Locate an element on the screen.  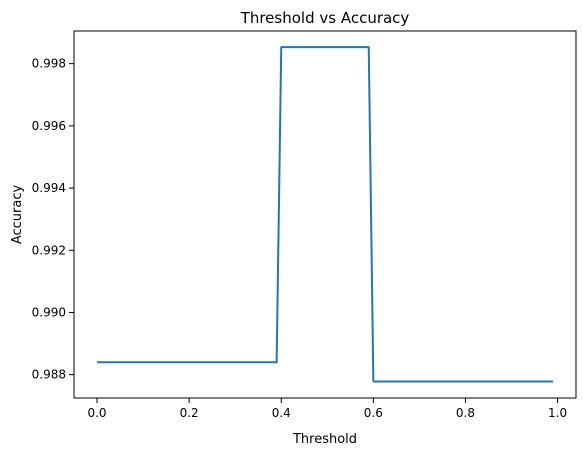
x-axis-label: Threshold is located at coordinates (324, 439).